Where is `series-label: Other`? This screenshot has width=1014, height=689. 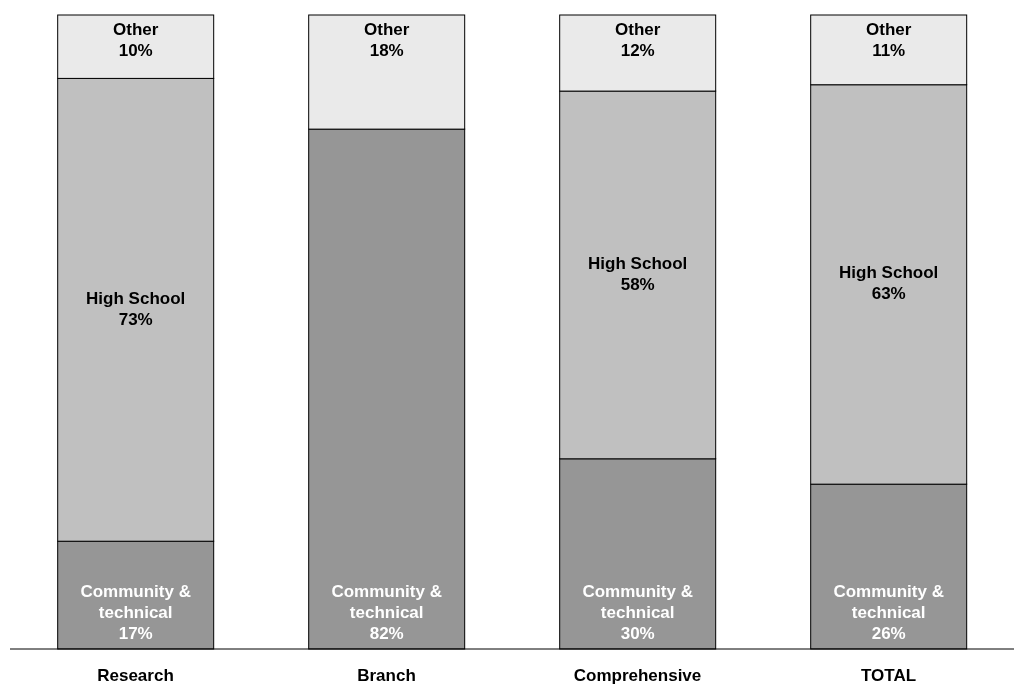
series-label: Other is located at coordinates (136, 29).